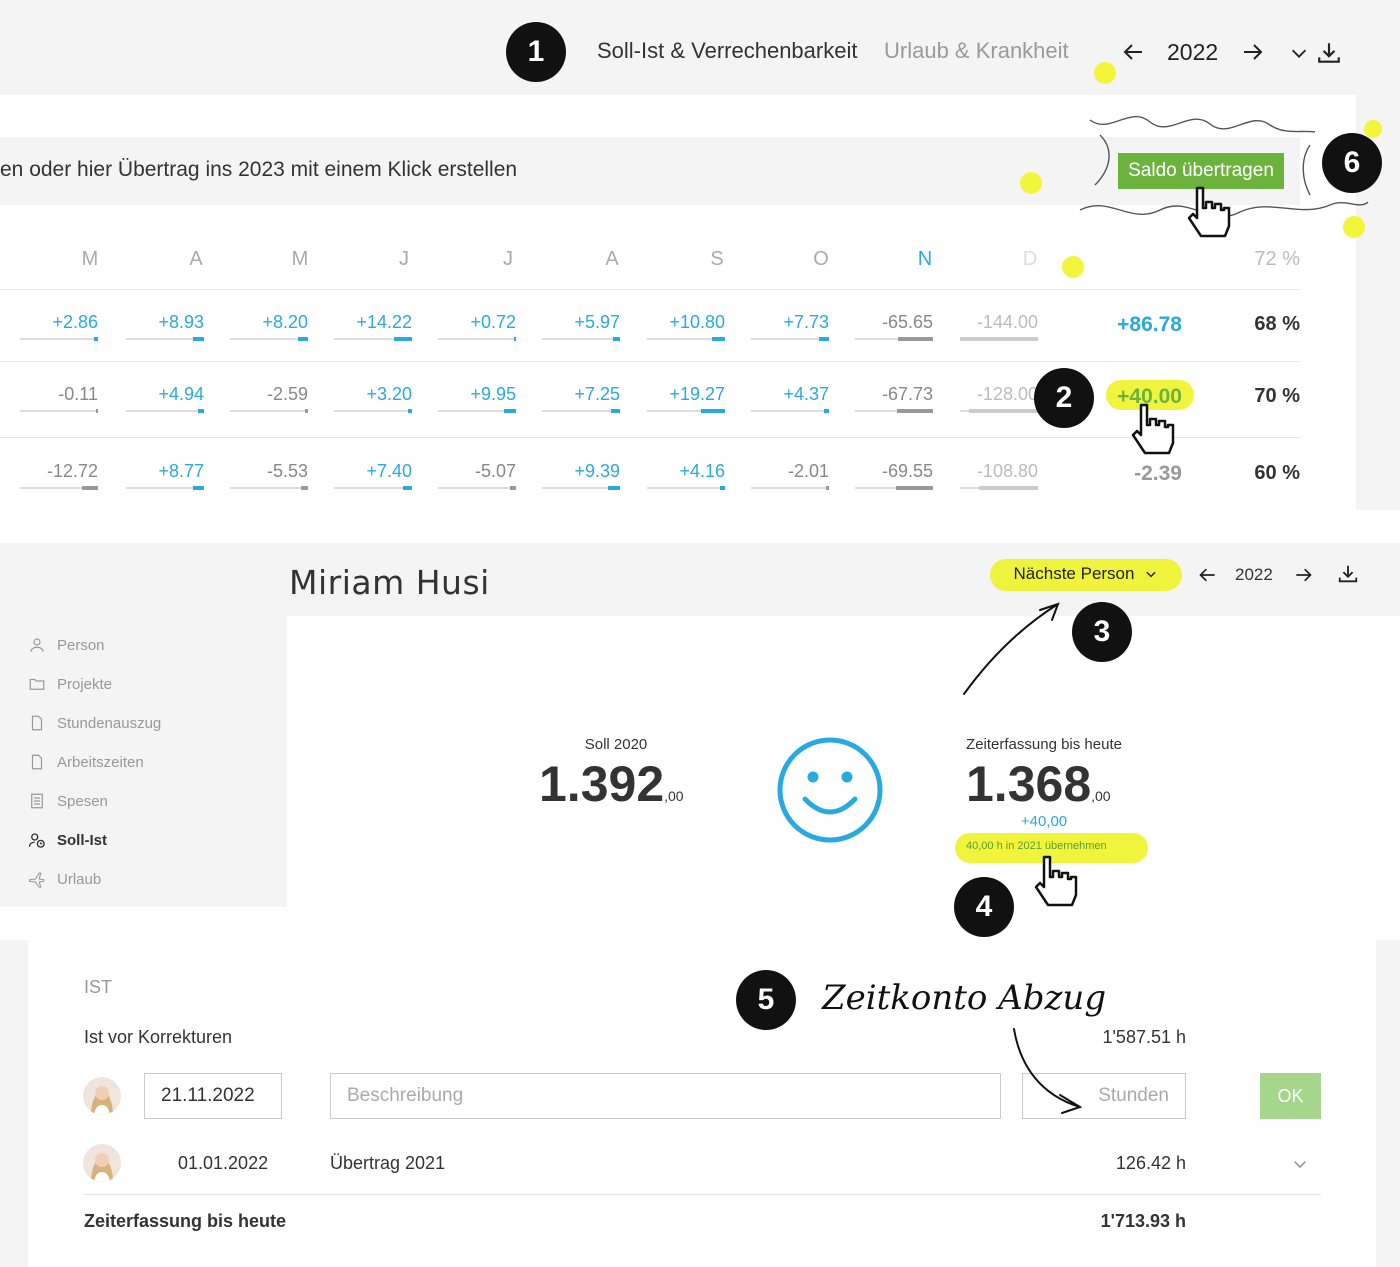 The width and height of the screenshot is (1400, 1267). Describe the element at coordinates (75, 322) in the screenshot. I see `balance-cell: +2.86` at that location.